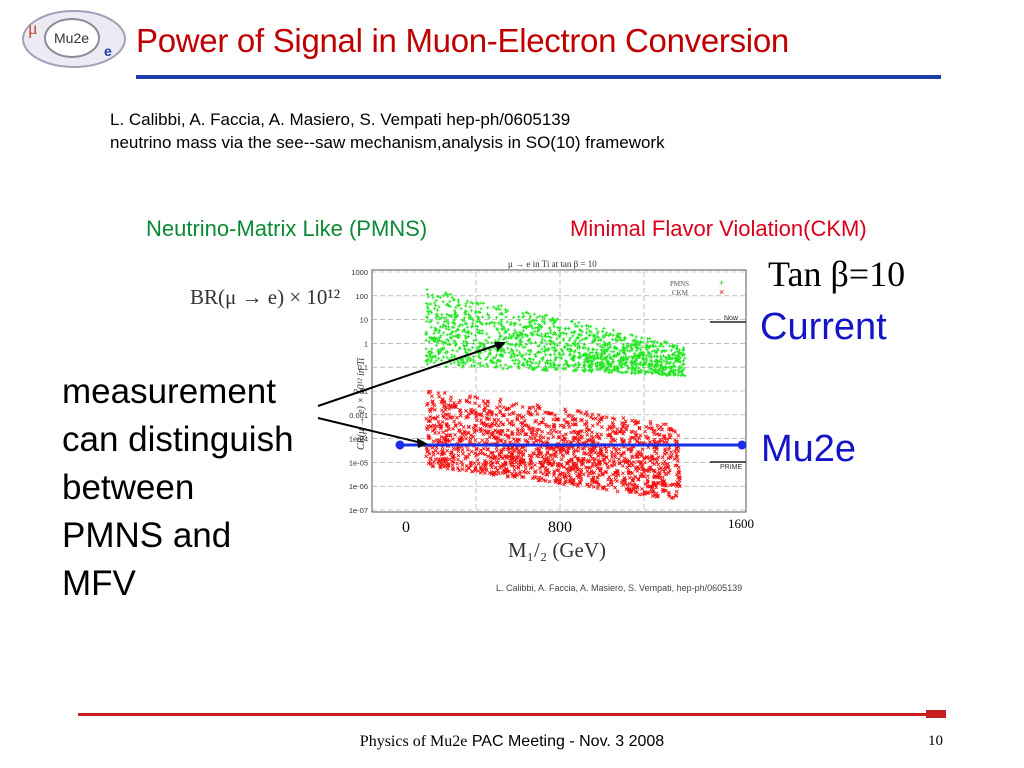 Image resolution: width=1024 pixels, height=768 pixels. Describe the element at coordinates (568, 741) in the screenshot. I see `footer-meeting: PAC Meeting - Nov. 3 2008` at that location.